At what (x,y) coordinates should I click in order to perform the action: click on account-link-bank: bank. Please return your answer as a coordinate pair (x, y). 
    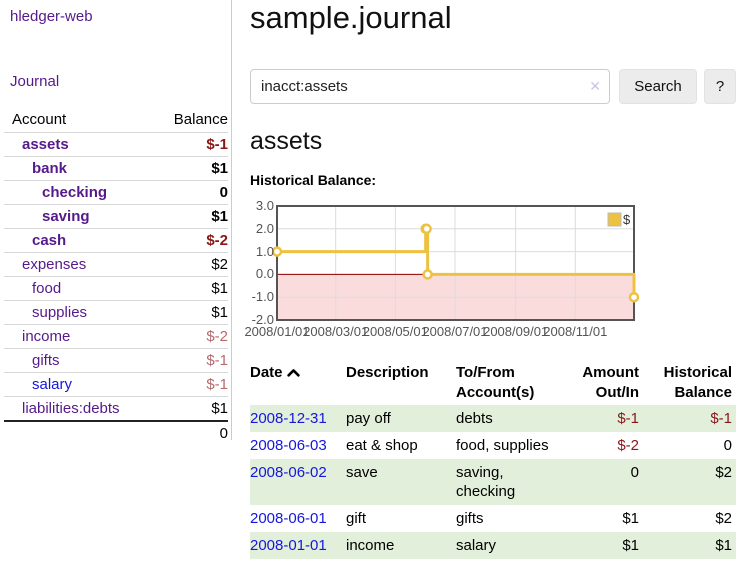
    Looking at the image, I should click on (50, 168).